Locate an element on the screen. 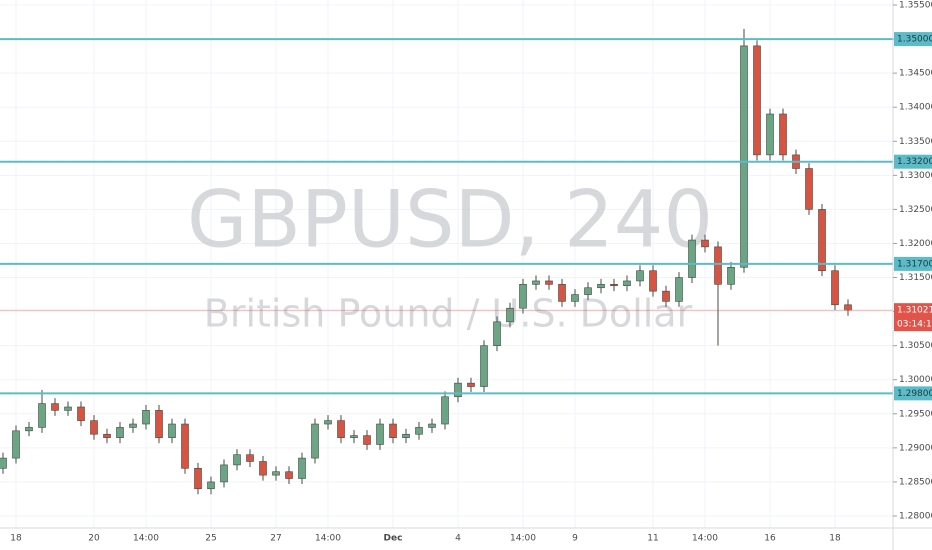  countdown-label: 03:14:10 is located at coordinates (914, 325).